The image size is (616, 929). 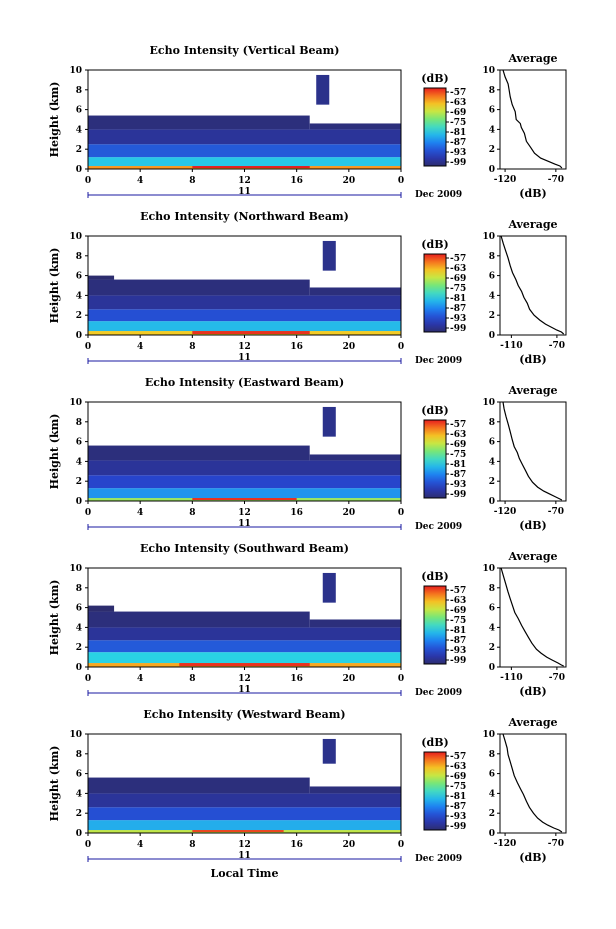 What do you see at coordinates (434, 576) in the screenshot?
I see `colorbar-label: (dB)` at bounding box center [434, 576].